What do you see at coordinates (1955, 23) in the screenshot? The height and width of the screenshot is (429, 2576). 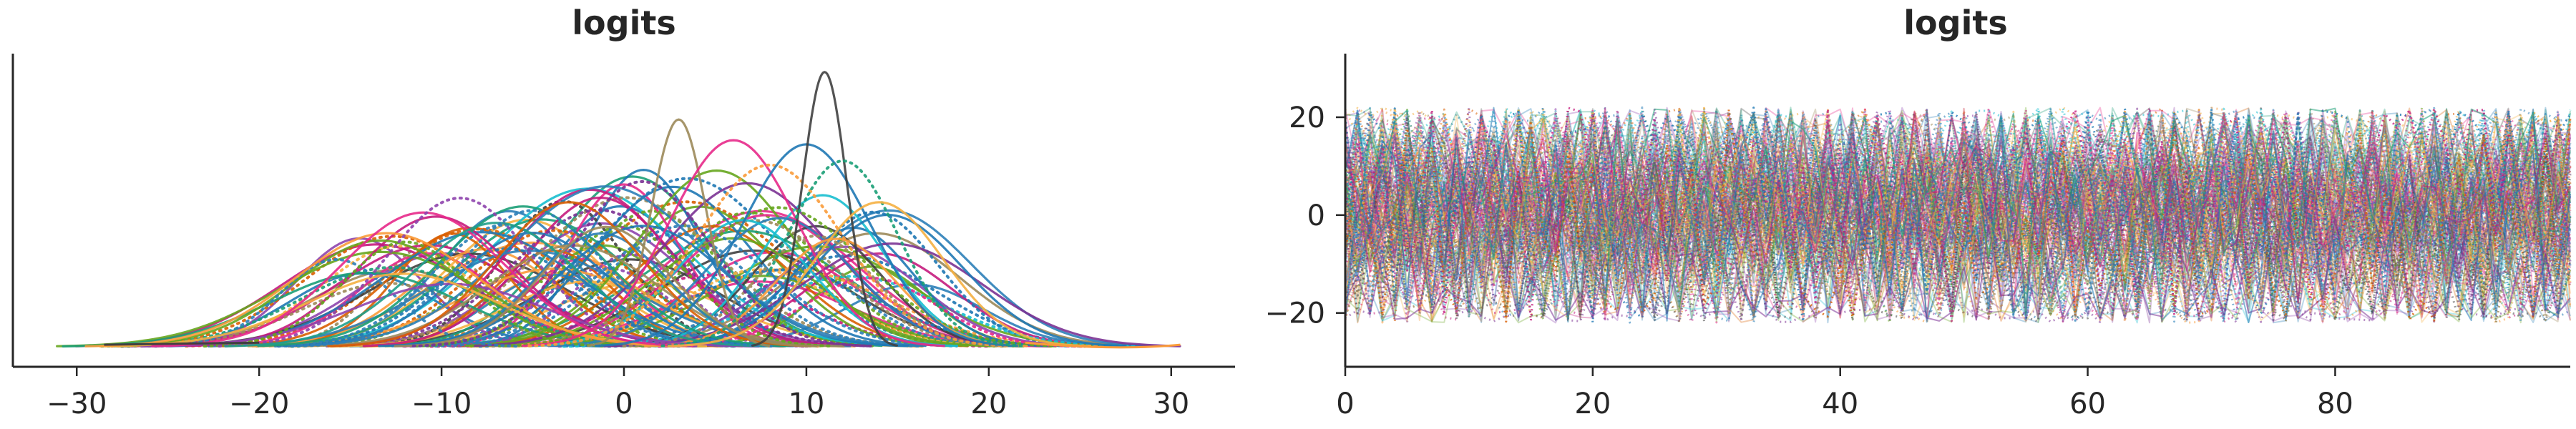 I see `trace-panel-title: logits` at bounding box center [1955, 23].